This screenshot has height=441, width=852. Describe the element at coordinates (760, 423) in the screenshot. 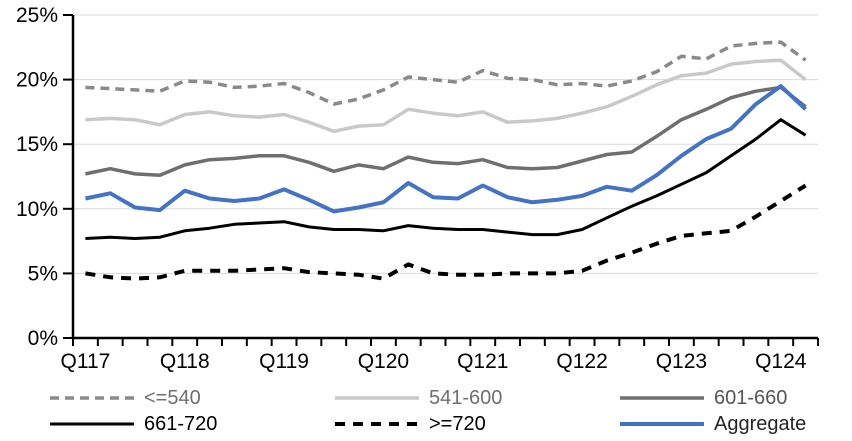

I see `legend-label-aggregate: Aggregate` at that location.